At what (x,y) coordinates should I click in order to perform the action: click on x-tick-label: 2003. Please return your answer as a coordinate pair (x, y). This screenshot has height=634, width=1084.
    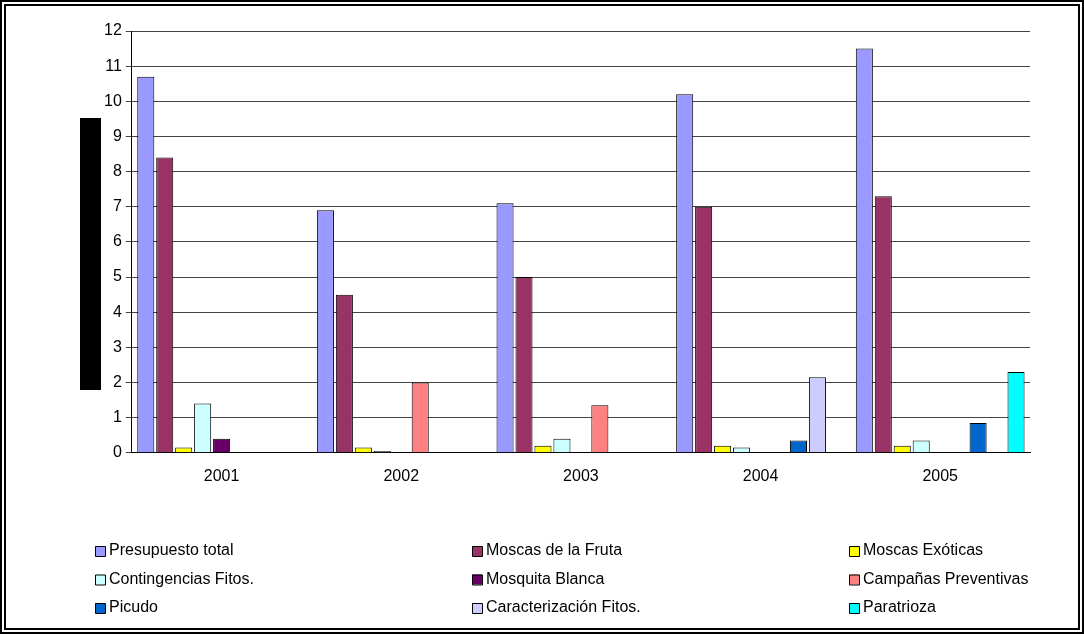
    Looking at the image, I should click on (581, 475).